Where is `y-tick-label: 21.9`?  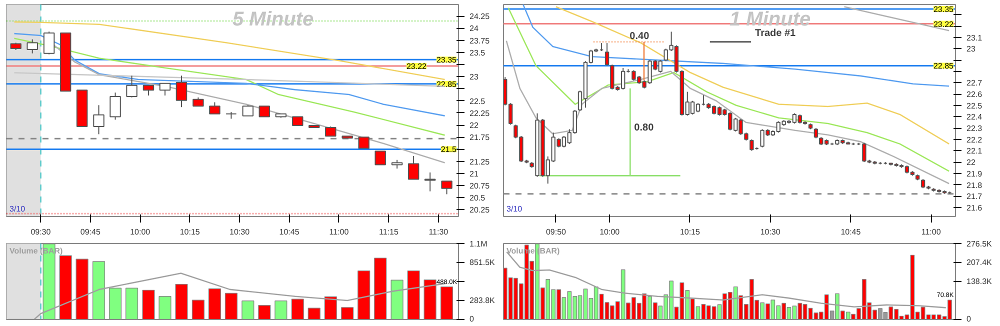
y-tick-label: 21.9 is located at coordinates (974, 173).